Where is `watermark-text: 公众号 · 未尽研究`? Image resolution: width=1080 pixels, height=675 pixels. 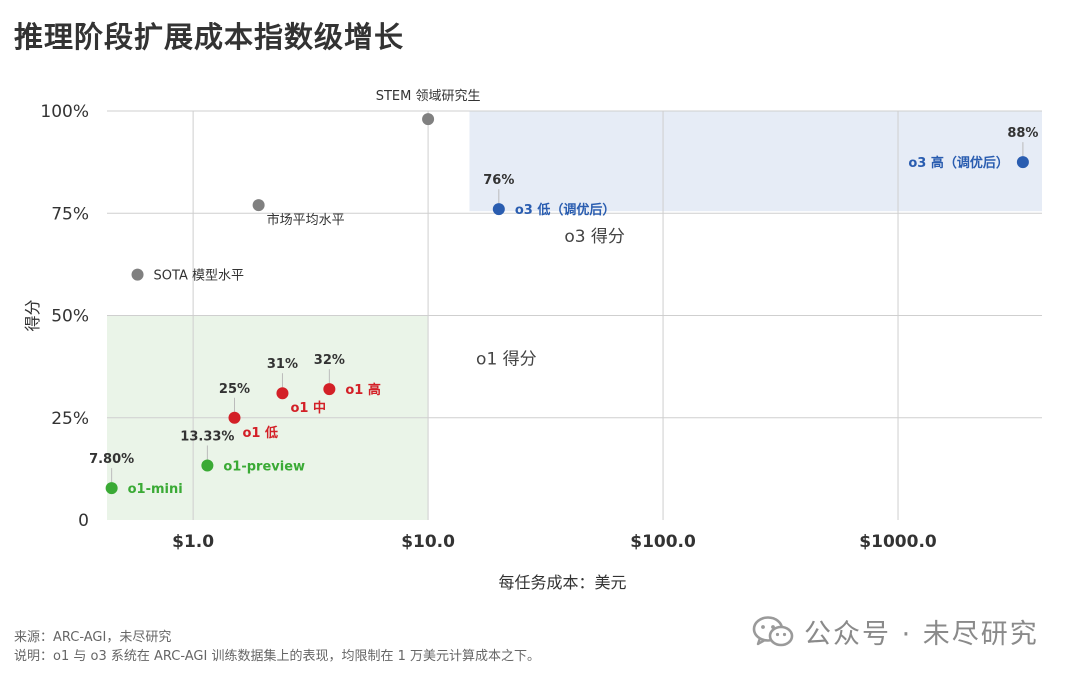 watermark-text: 公众号 · 未尽研究 is located at coordinates (921, 634).